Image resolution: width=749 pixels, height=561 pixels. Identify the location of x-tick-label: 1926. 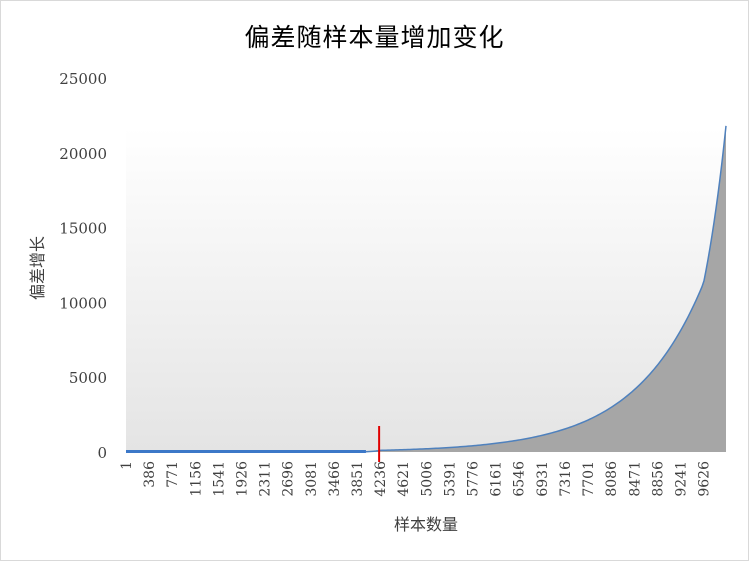
(243, 479).